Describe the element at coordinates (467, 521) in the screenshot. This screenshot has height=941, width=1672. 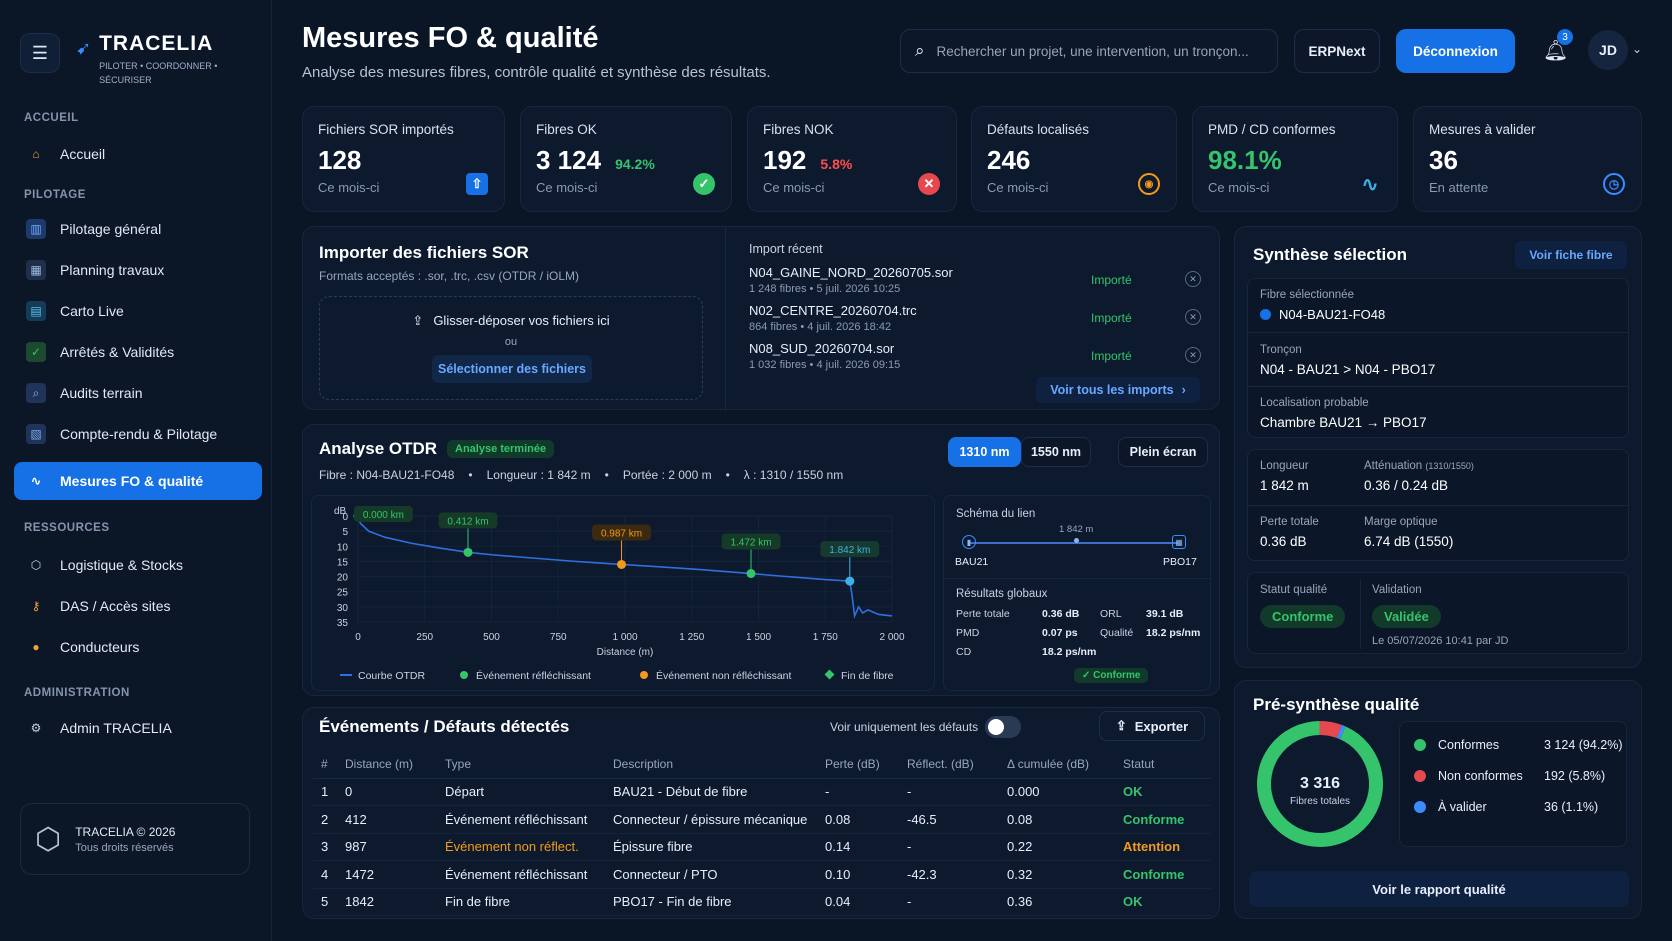
I see `event-label: 0.412 km` at that location.